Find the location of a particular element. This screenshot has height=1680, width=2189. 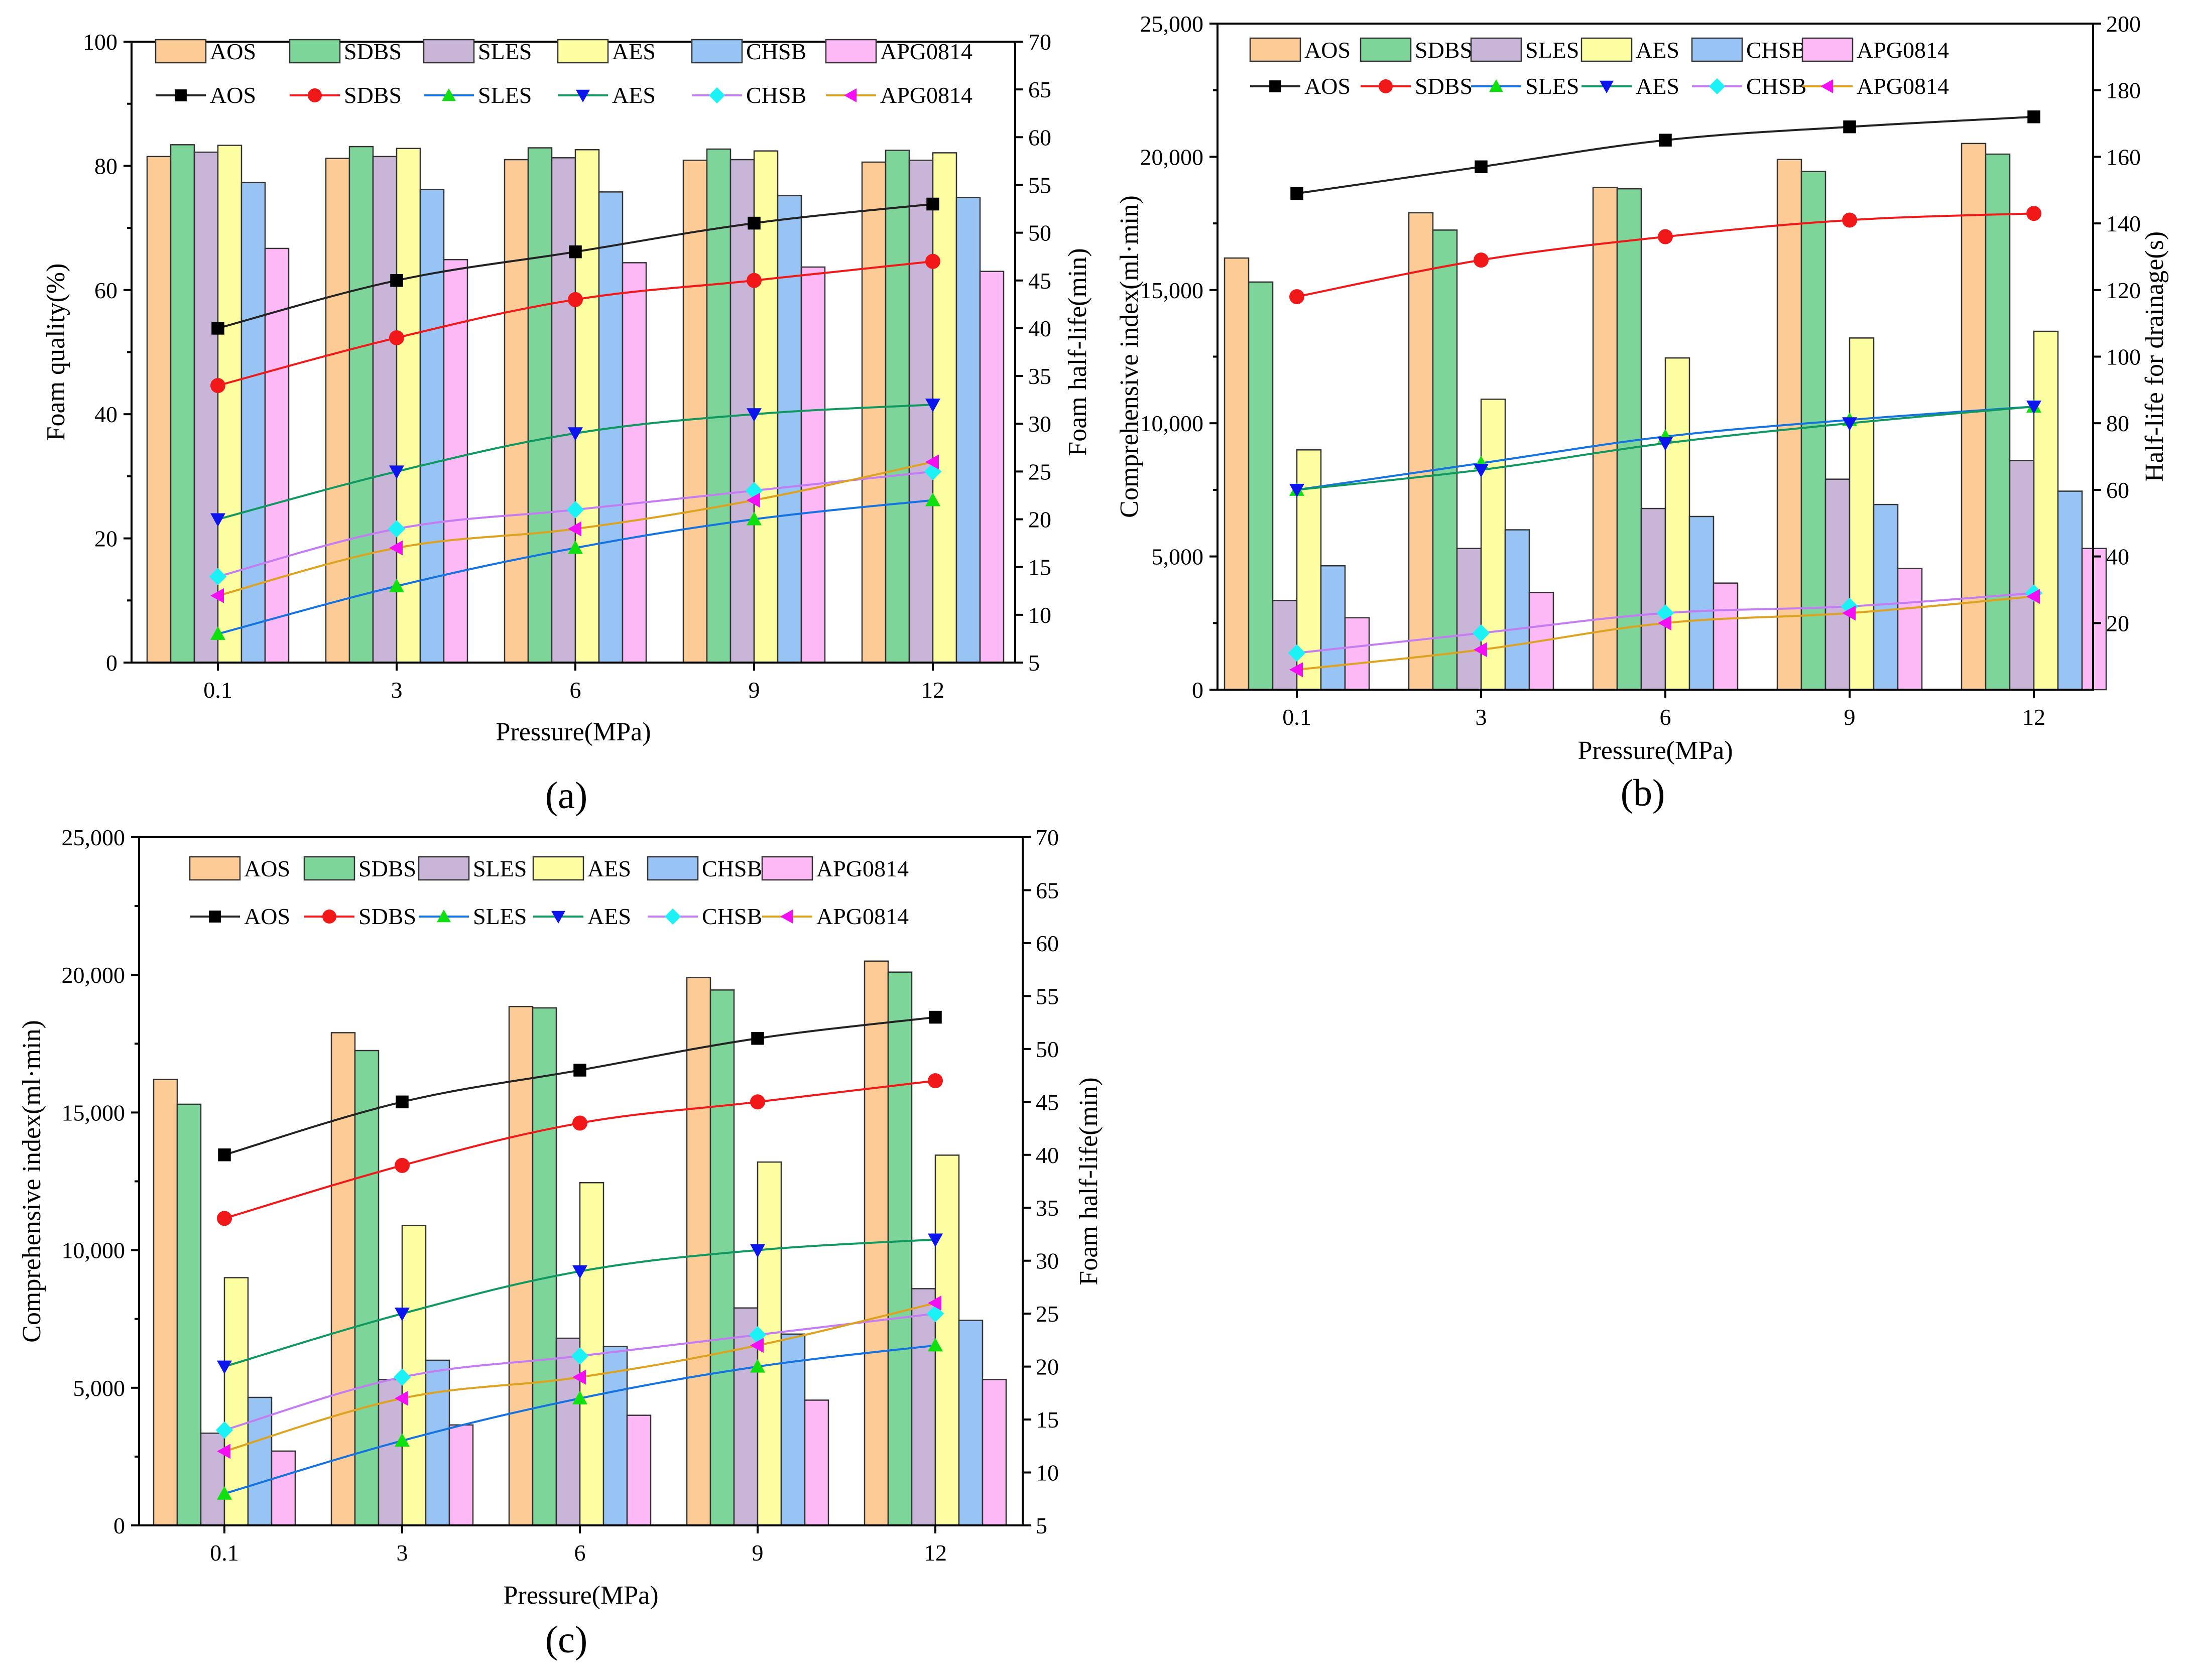

legend-bar-swatch-apg0814 is located at coordinates (851, 51).